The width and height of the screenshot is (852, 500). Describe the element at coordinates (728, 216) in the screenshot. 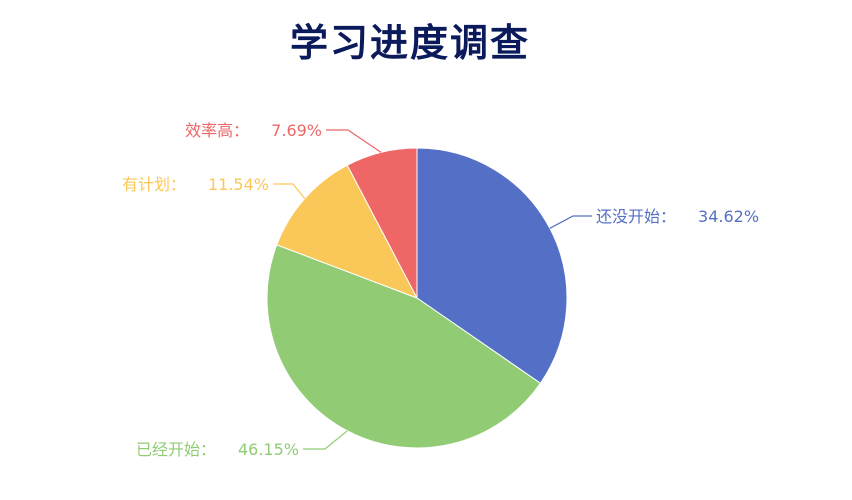

I see `slice-label-value: 34.62%` at that location.